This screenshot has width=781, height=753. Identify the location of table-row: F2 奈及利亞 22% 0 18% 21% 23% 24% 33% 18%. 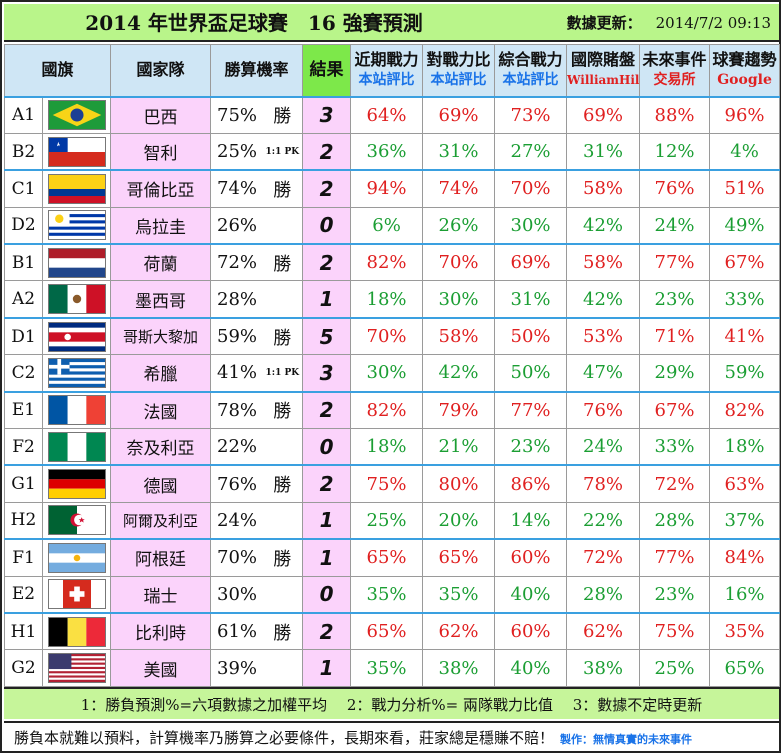
(392, 447).